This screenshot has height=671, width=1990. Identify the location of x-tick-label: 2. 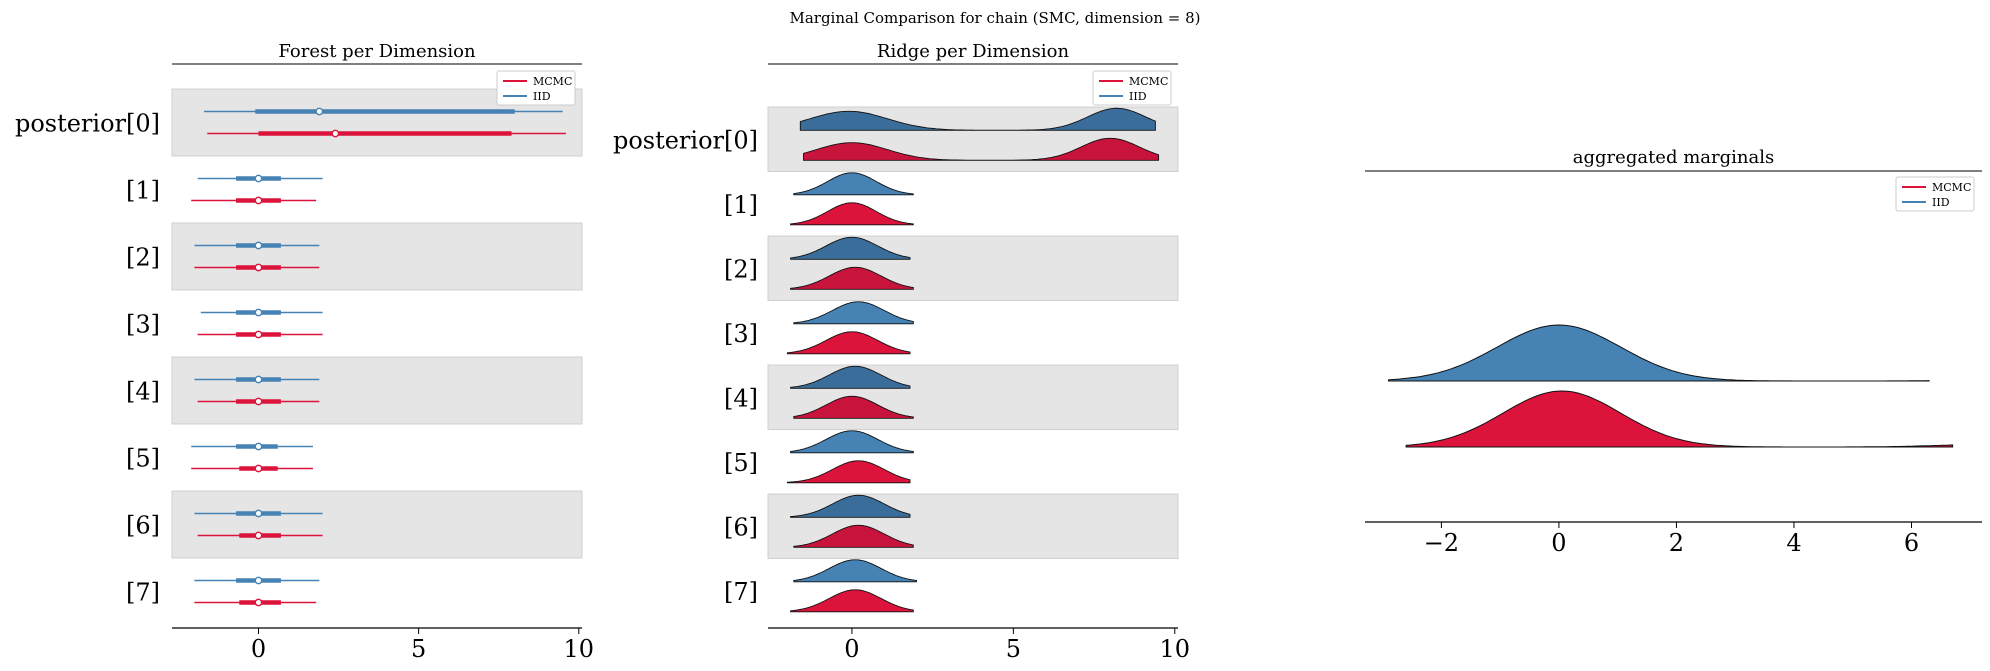
(1676, 543).